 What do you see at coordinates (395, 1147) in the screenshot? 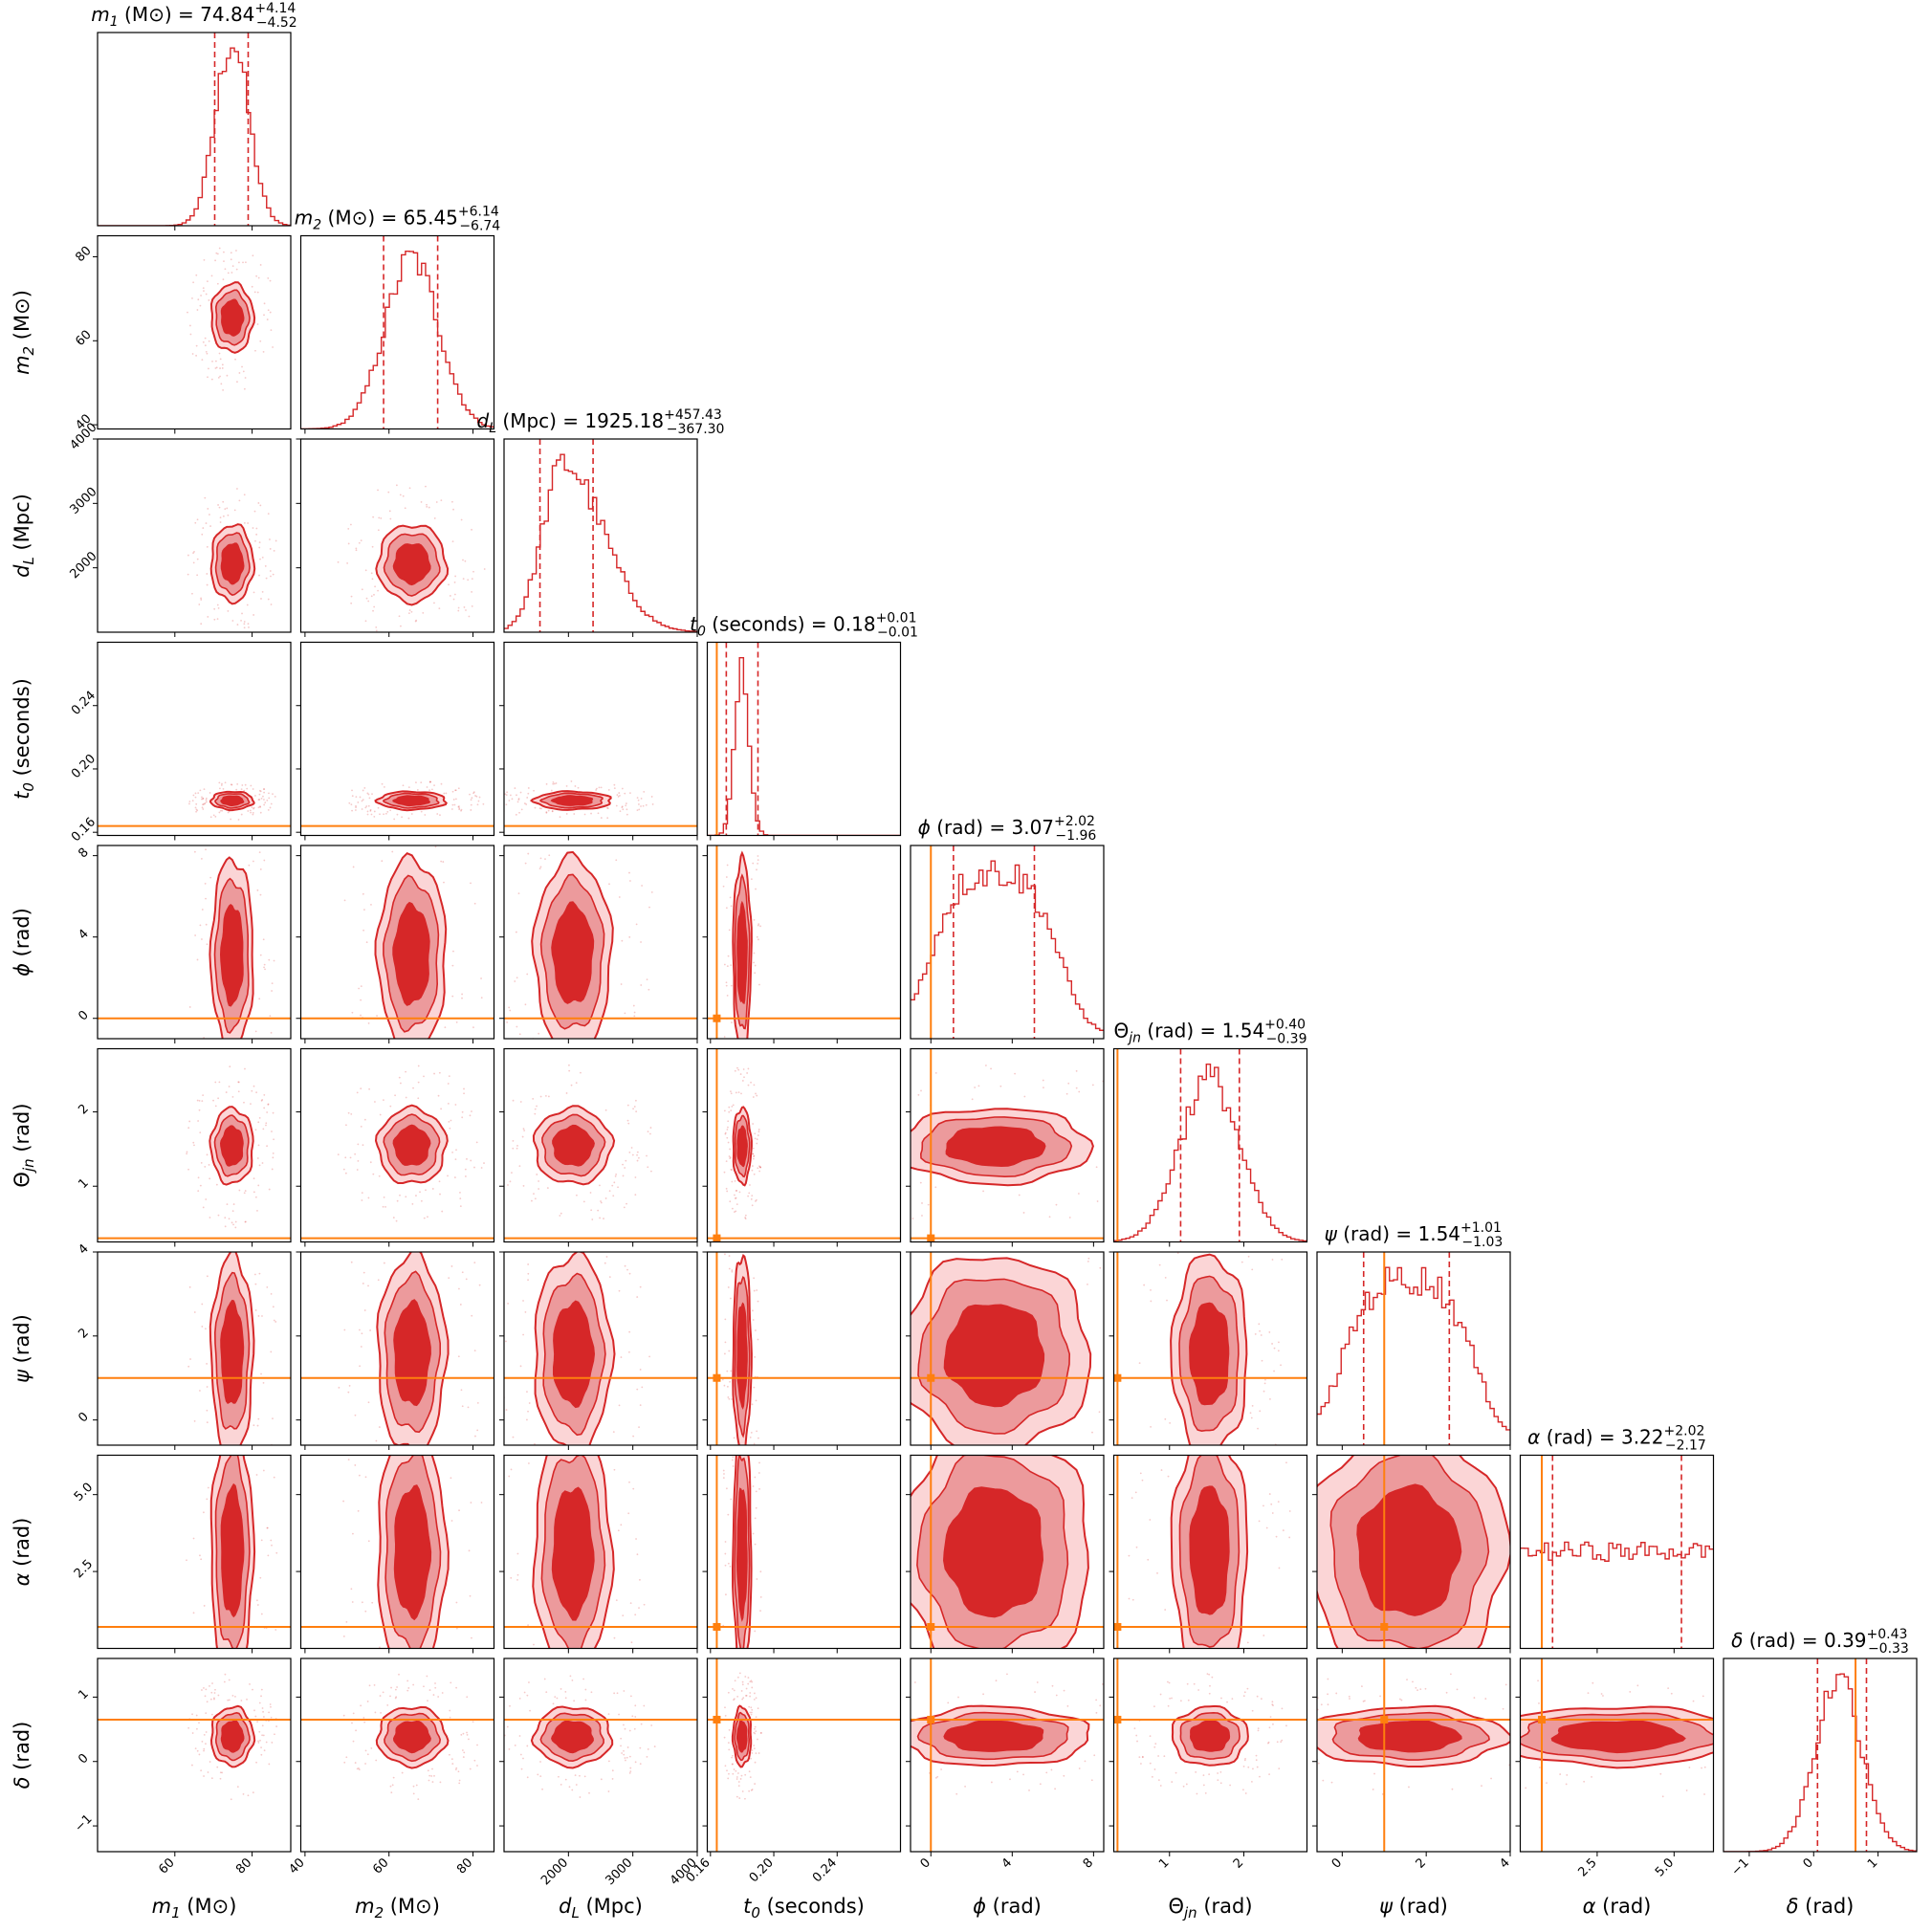
I see `panel-theta-vs-m2` at bounding box center [395, 1147].